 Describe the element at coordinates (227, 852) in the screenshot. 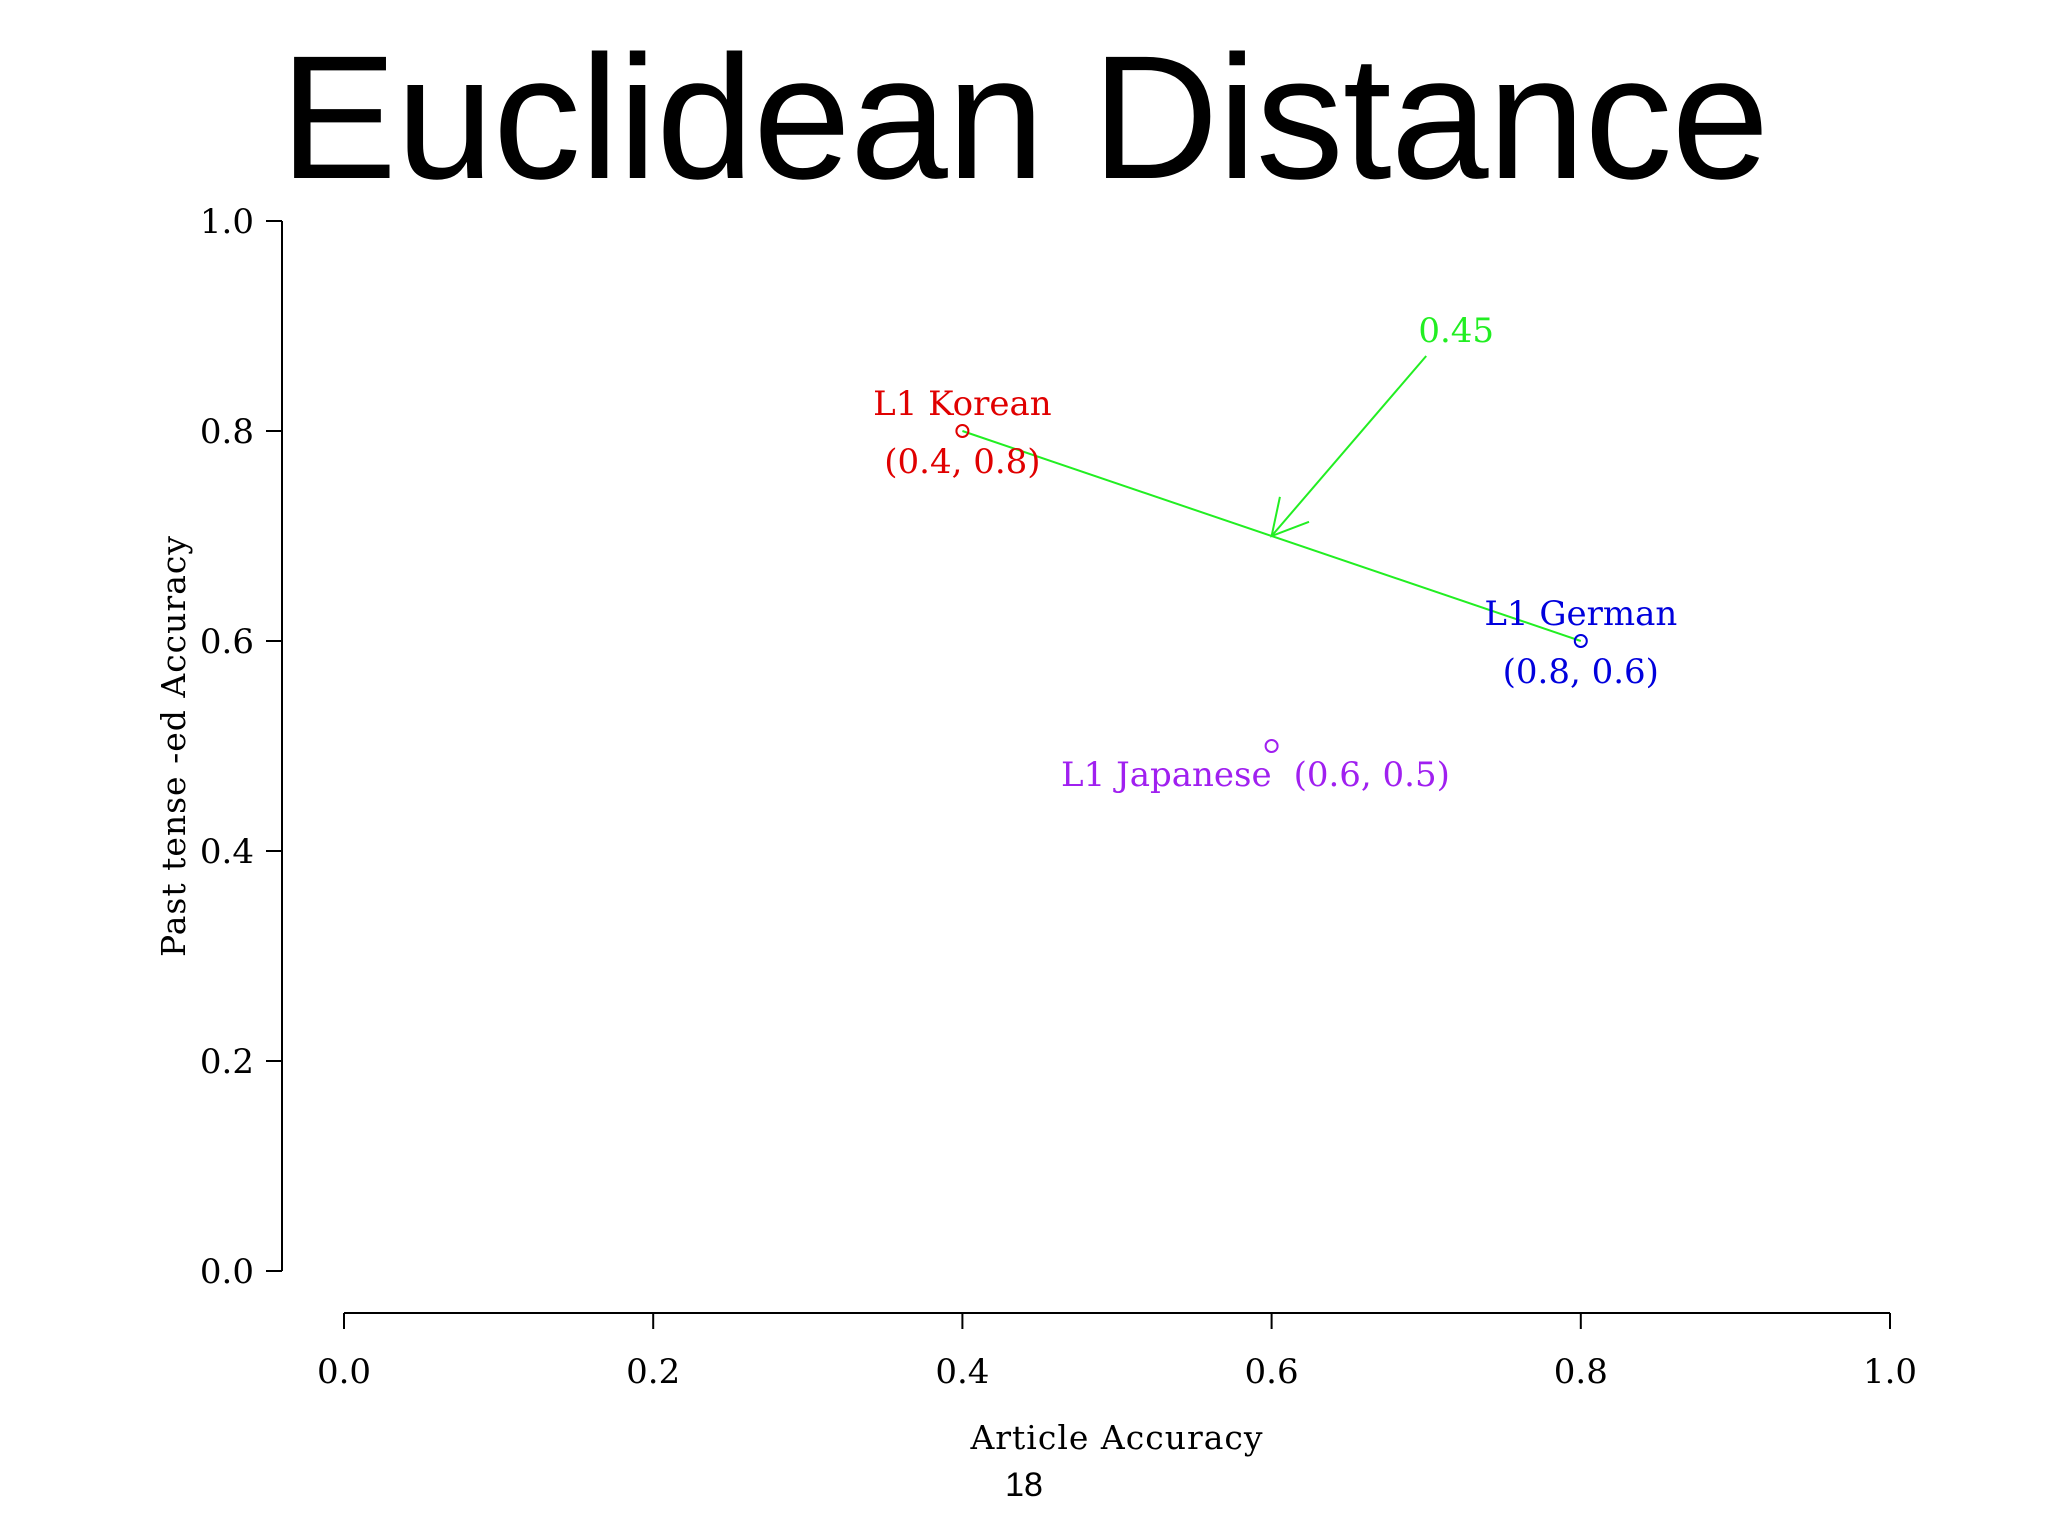

I see `y-tick-label: 0.4` at that location.